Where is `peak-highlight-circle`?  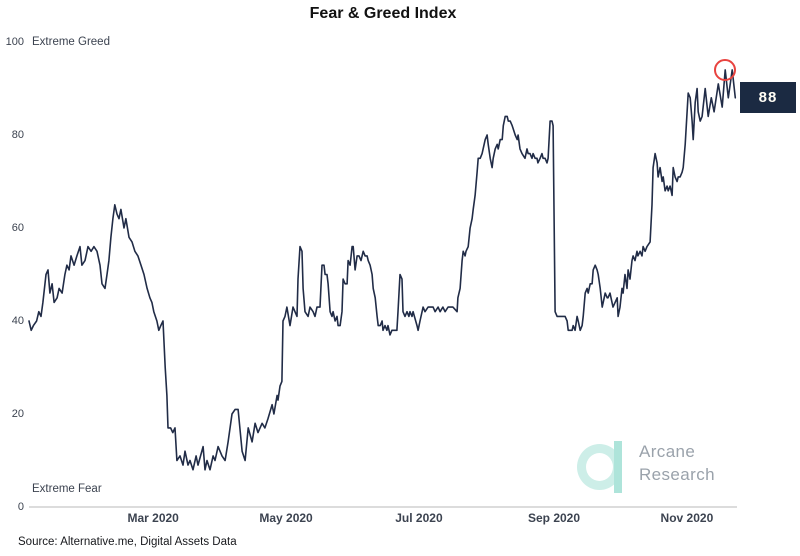
peak-highlight-circle is located at coordinates (725, 69).